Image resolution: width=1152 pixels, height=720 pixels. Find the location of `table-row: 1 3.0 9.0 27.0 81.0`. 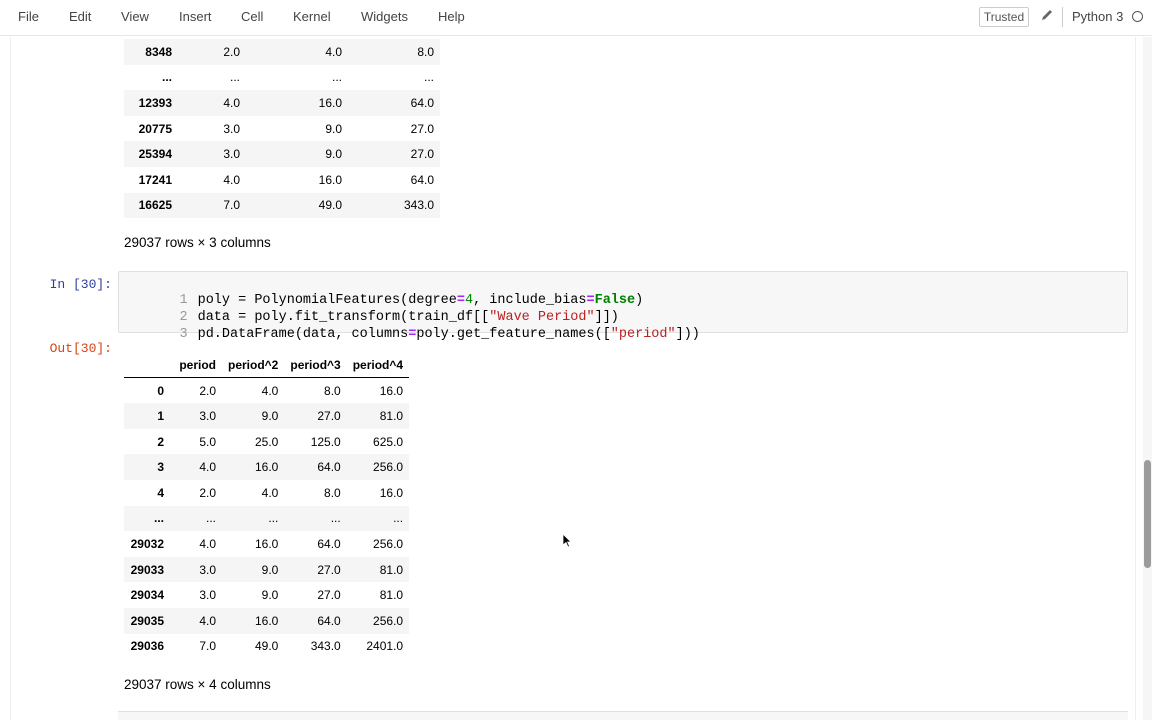

table-row: 1 3.0 9.0 27.0 81.0 is located at coordinates (267, 416).